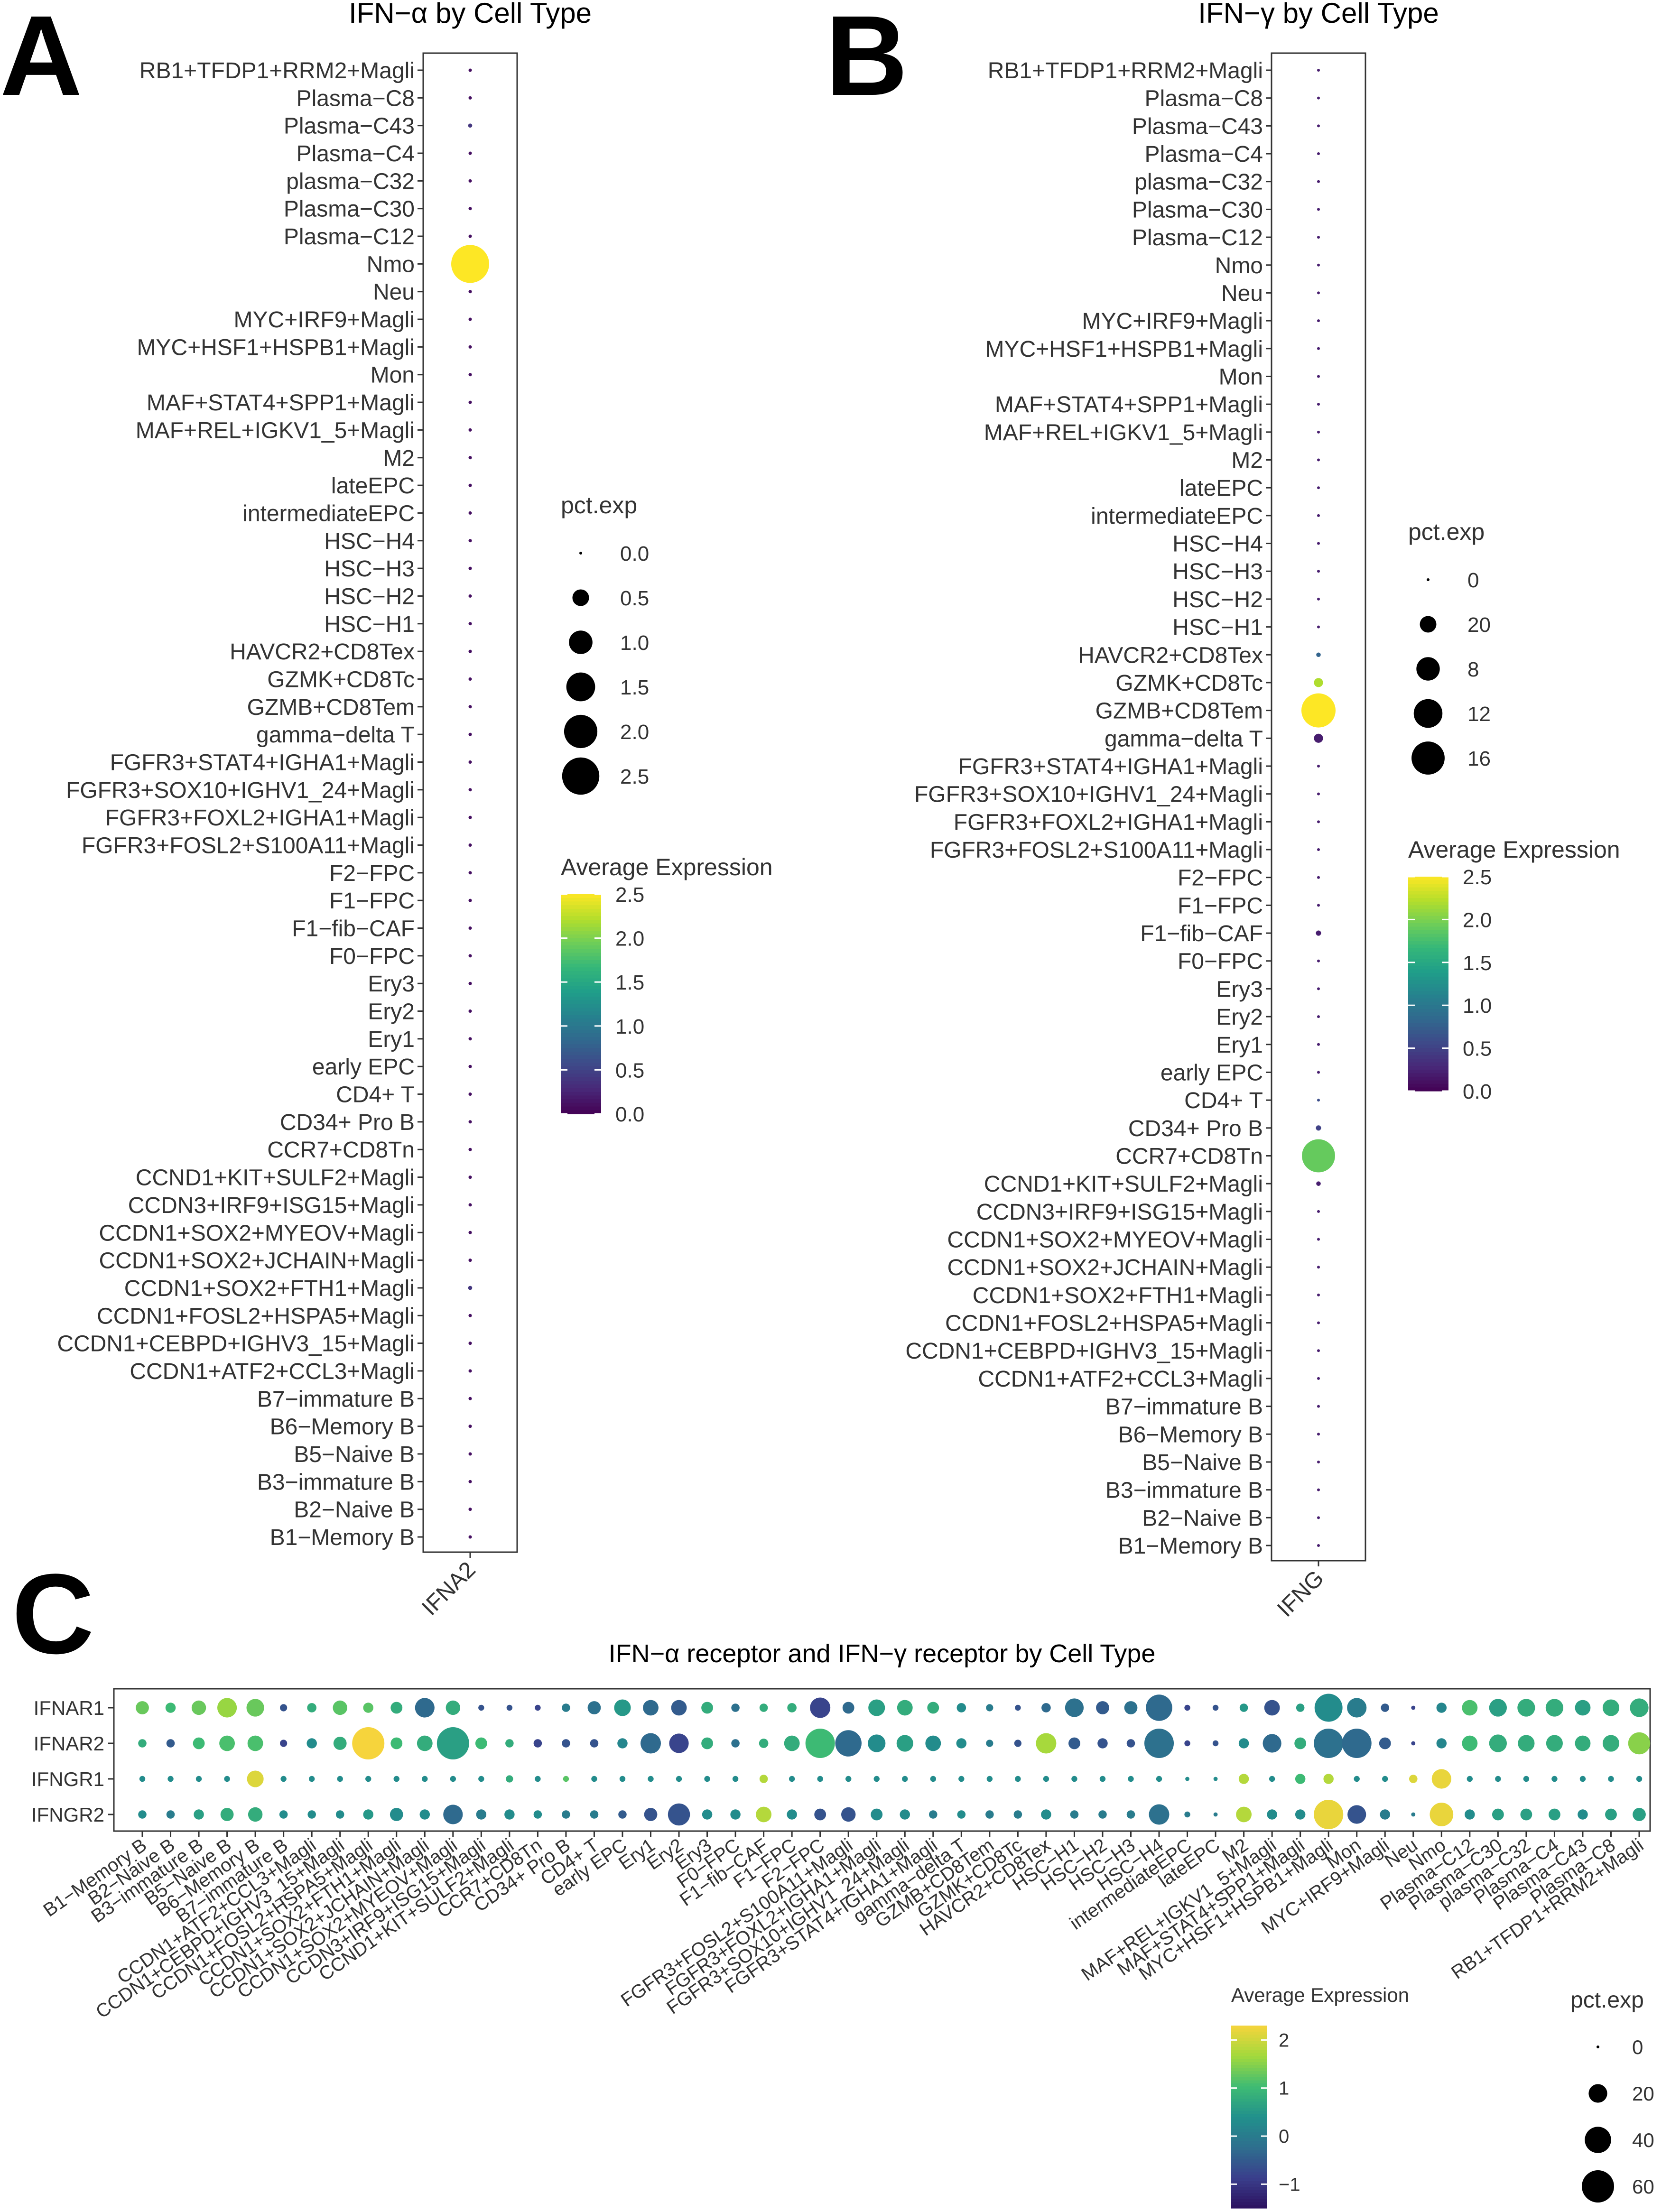  I want to click on dot-f0-fpc, so click(1318, 961).